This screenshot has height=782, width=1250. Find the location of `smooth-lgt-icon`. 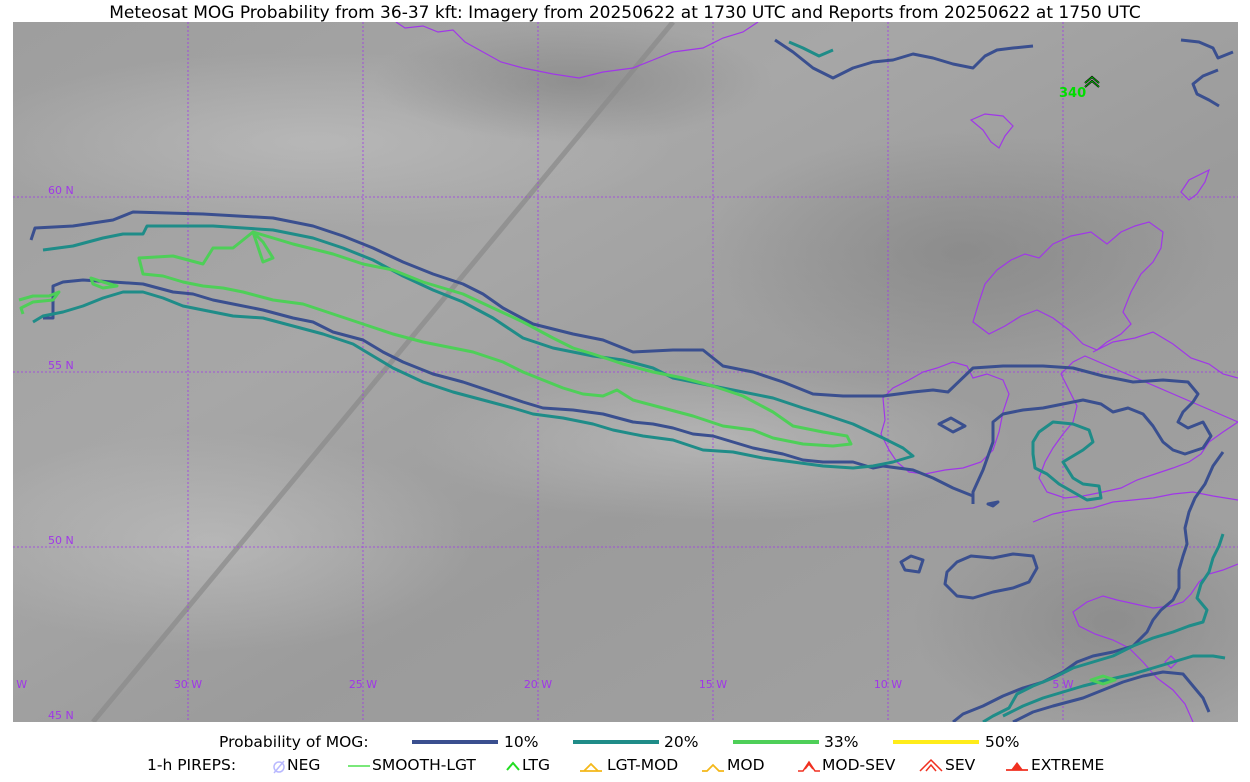

smooth-lgt-icon is located at coordinates (358, 766).